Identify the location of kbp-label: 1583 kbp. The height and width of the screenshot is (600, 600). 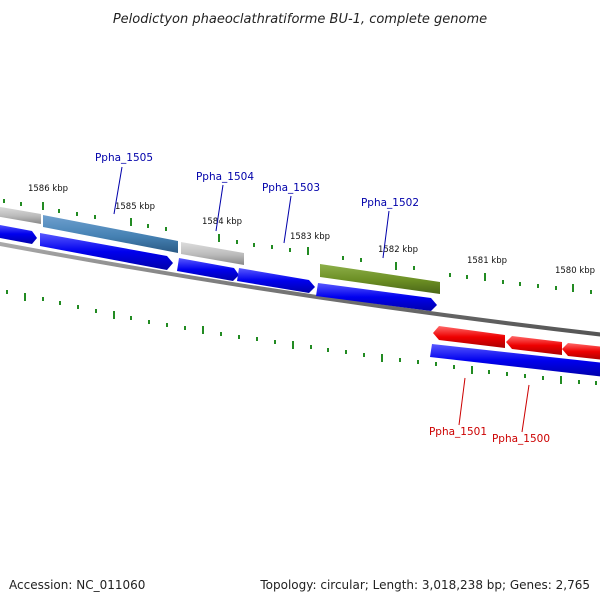
(310, 237).